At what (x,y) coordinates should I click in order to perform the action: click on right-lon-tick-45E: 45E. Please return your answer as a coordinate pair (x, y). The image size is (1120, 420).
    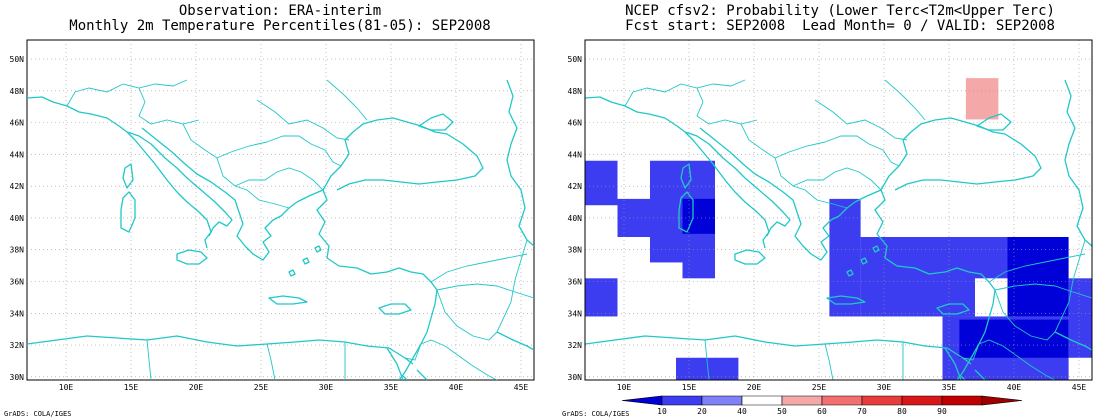
    Looking at the image, I should click on (1079, 387).